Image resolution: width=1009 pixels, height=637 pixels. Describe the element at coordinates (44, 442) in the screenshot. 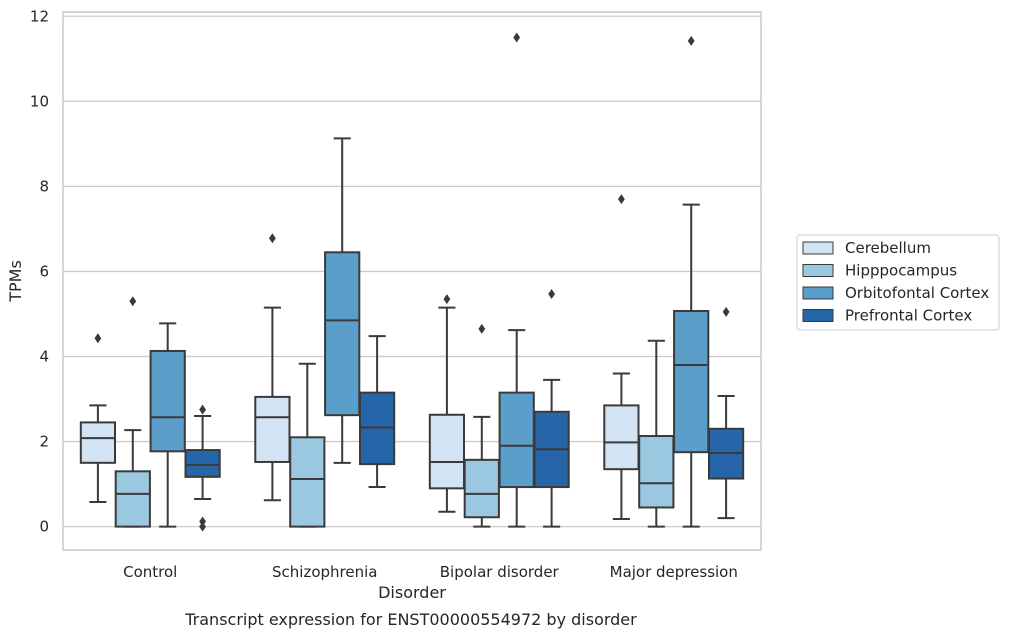

I see `y-tick-label: 2` at that location.